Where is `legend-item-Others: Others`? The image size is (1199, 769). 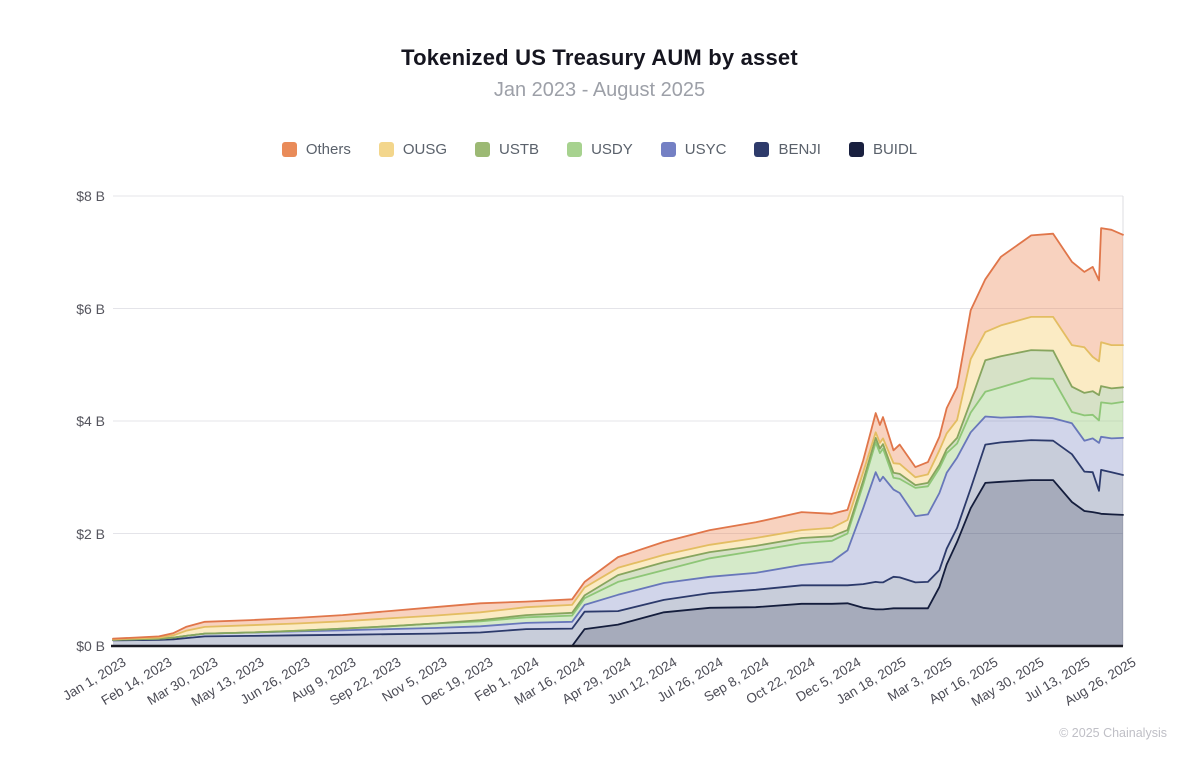
legend-item-Others: Others is located at coordinates (316, 149).